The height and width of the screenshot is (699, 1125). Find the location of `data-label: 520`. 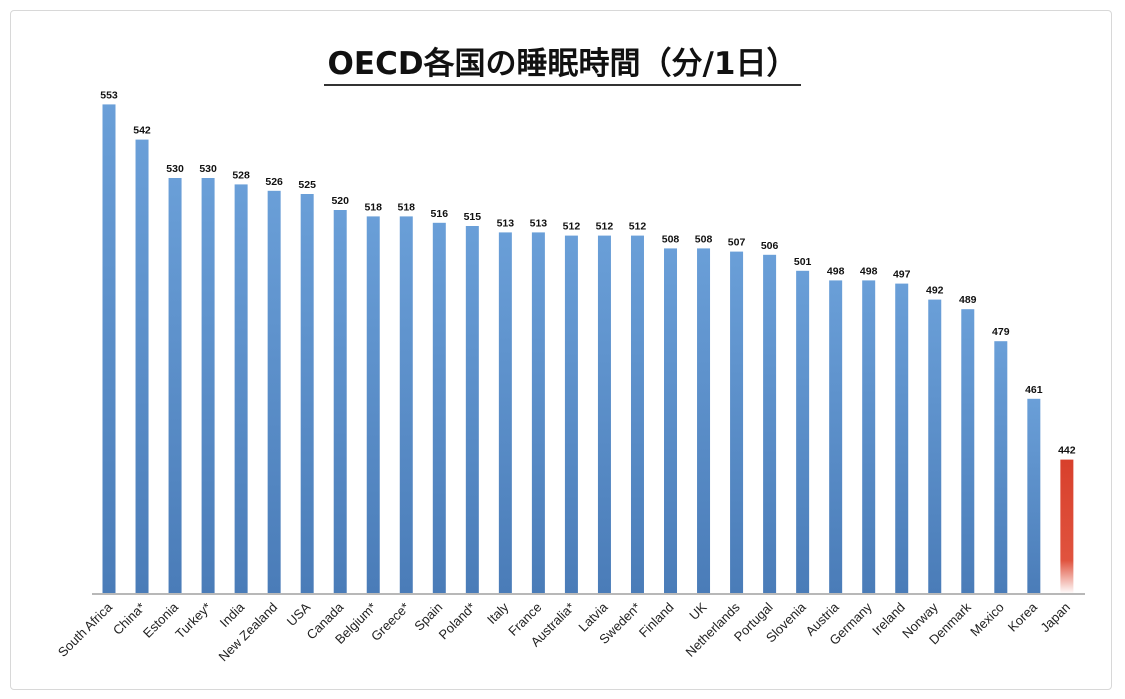

data-label: 520 is located at coordinates (340, 201).